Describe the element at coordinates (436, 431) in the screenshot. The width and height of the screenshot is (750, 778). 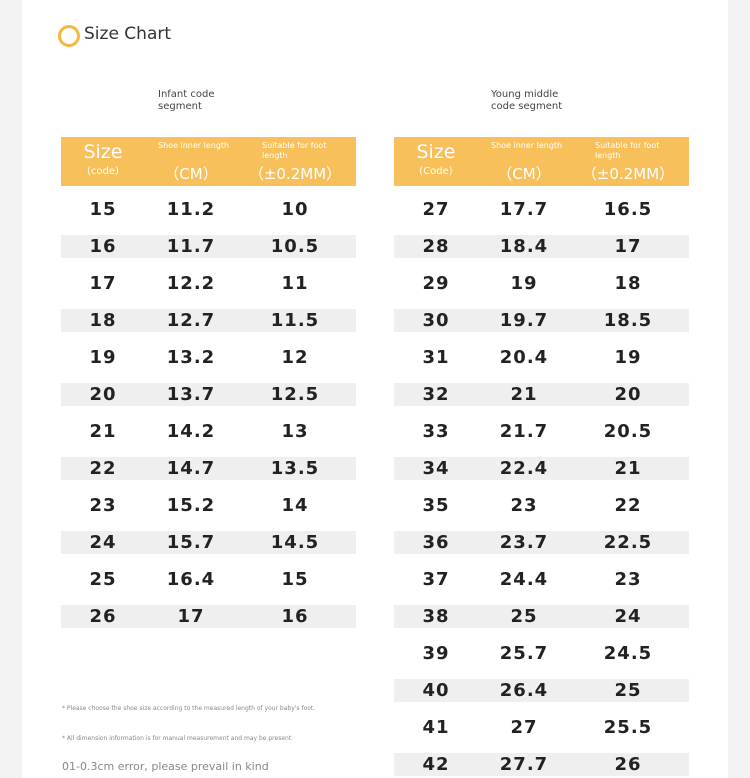
I see `table-cell: 33` at that location.